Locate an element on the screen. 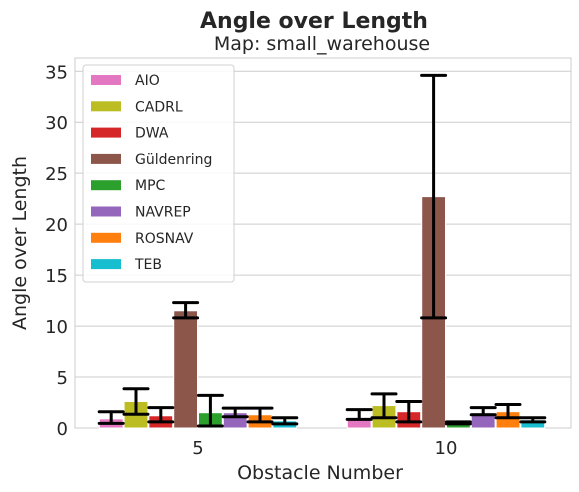 The width and height of the screenshot is (579, 492). legend: AIO CADRL DWA Güldenring MPC NAVREP ROSNAV TEB is located at coordinates (158, 173).